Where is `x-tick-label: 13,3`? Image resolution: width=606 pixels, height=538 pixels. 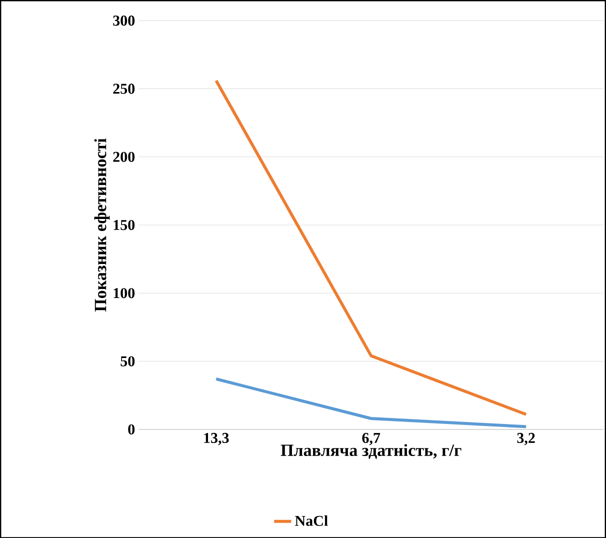 x-tick-label: 13,3 is located at coordinates (216, 439).